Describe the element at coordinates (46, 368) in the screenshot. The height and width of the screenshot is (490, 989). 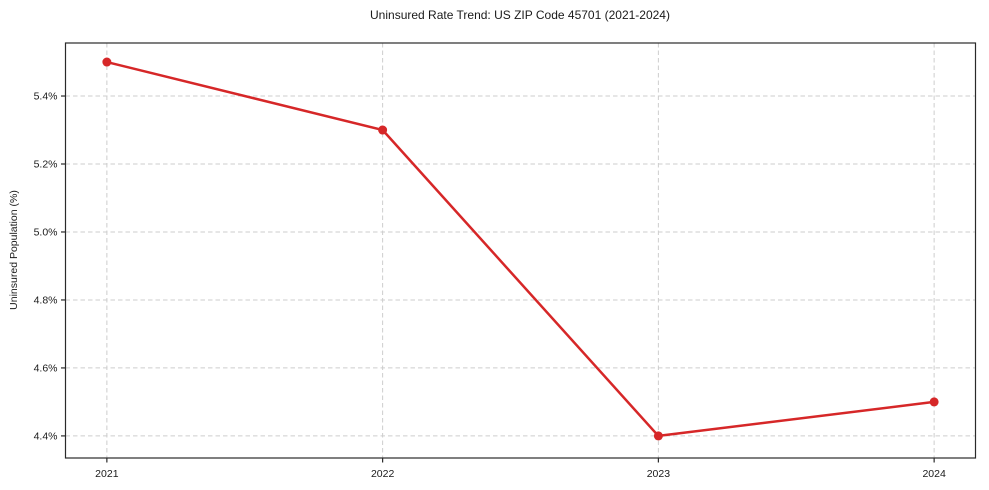
I see `y-tick-label: 4.6%` at that location.